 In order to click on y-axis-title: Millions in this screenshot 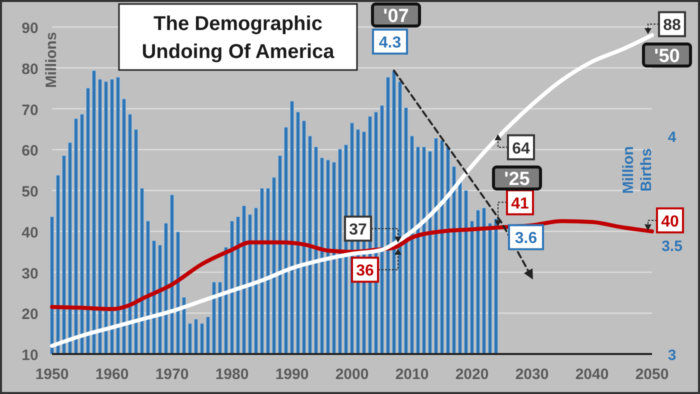, I will do `click(51, 60)`.